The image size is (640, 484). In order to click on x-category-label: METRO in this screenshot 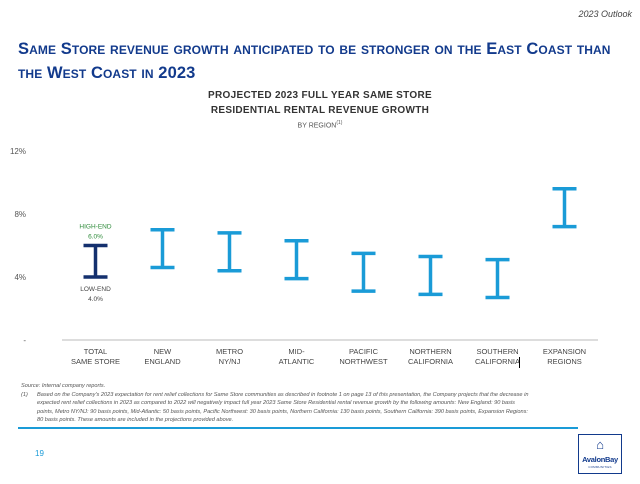, I will do `click(229, 351)`.